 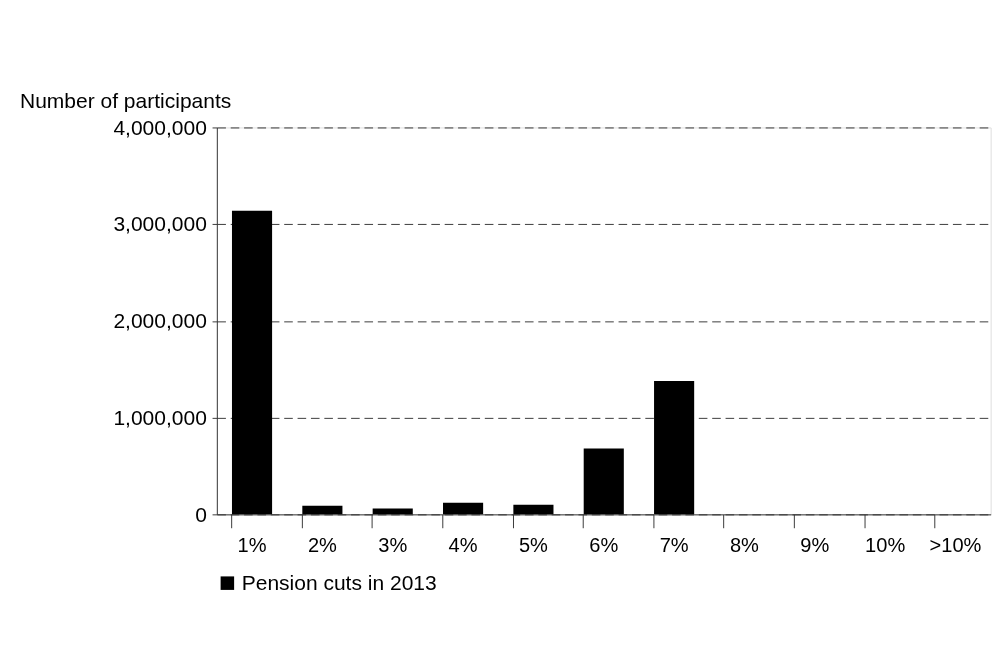 What do you see at coordinates (744, 545) in the screenshot?
I see `x-tick-label: 8%` at bounding box center [744, 545].